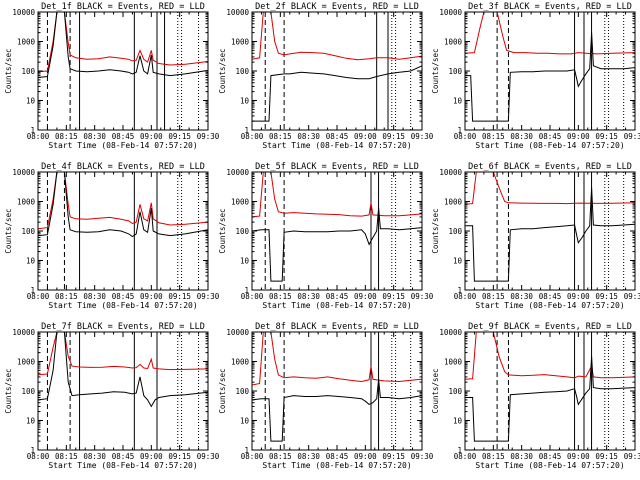 The height and width of the screenshot is (480, 640). What do you see at coordinates (123, 167) in the screenshot?
I see `chart-title: Det_4f BLACK = Events, RED = LLD` at bounding box center [123, 167].